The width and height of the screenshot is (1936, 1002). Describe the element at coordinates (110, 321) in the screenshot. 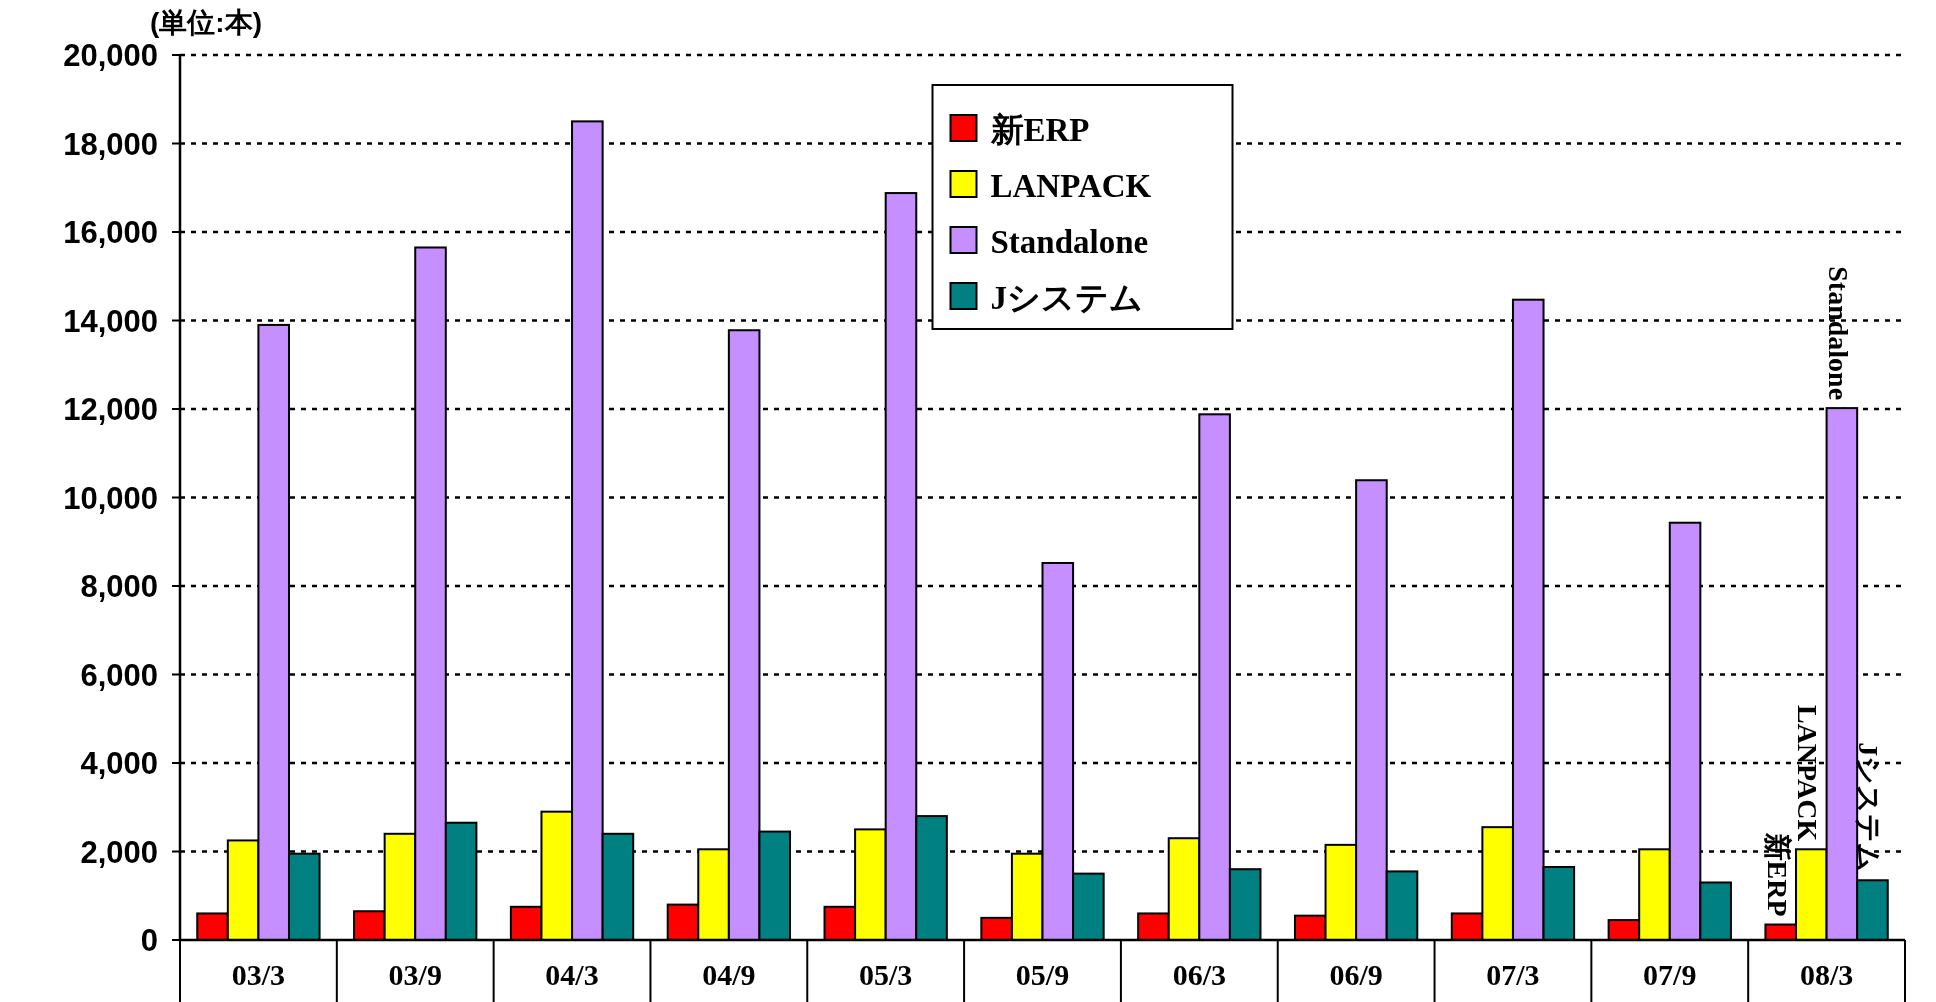

I see `y-tick-label: 14,000` at that location.